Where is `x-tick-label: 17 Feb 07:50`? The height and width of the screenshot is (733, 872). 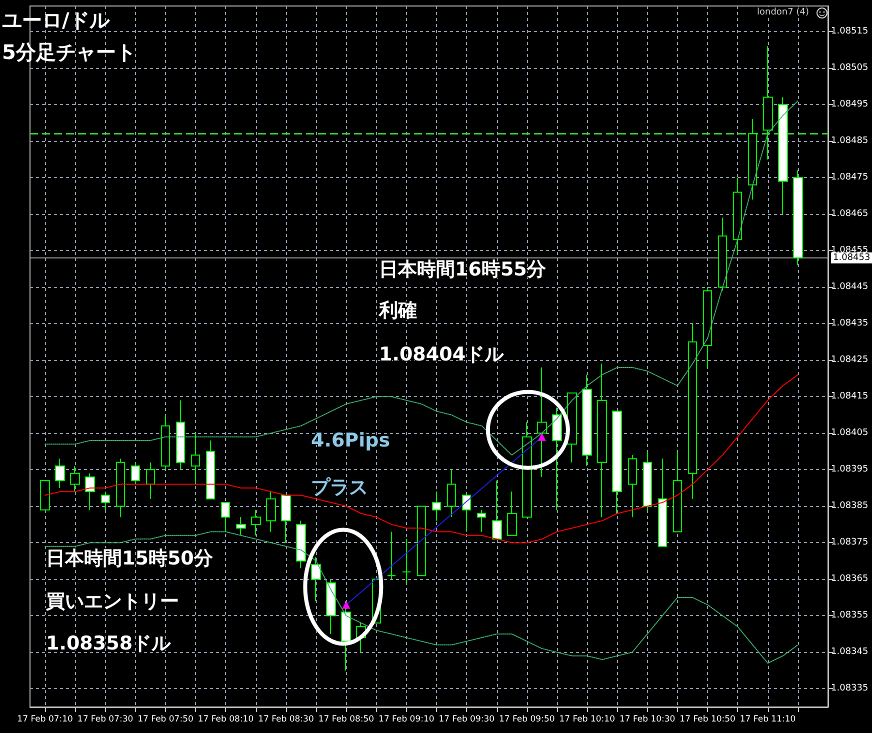
x-tick-label: 17 Feb 07:50 is located at coordinates (166, 719).